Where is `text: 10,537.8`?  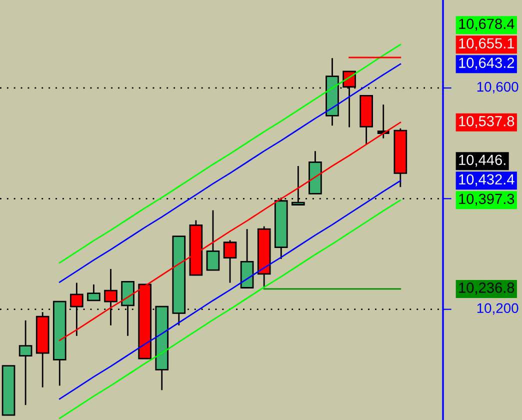
text: 10,537.8 is located at coordinates (486, 122).